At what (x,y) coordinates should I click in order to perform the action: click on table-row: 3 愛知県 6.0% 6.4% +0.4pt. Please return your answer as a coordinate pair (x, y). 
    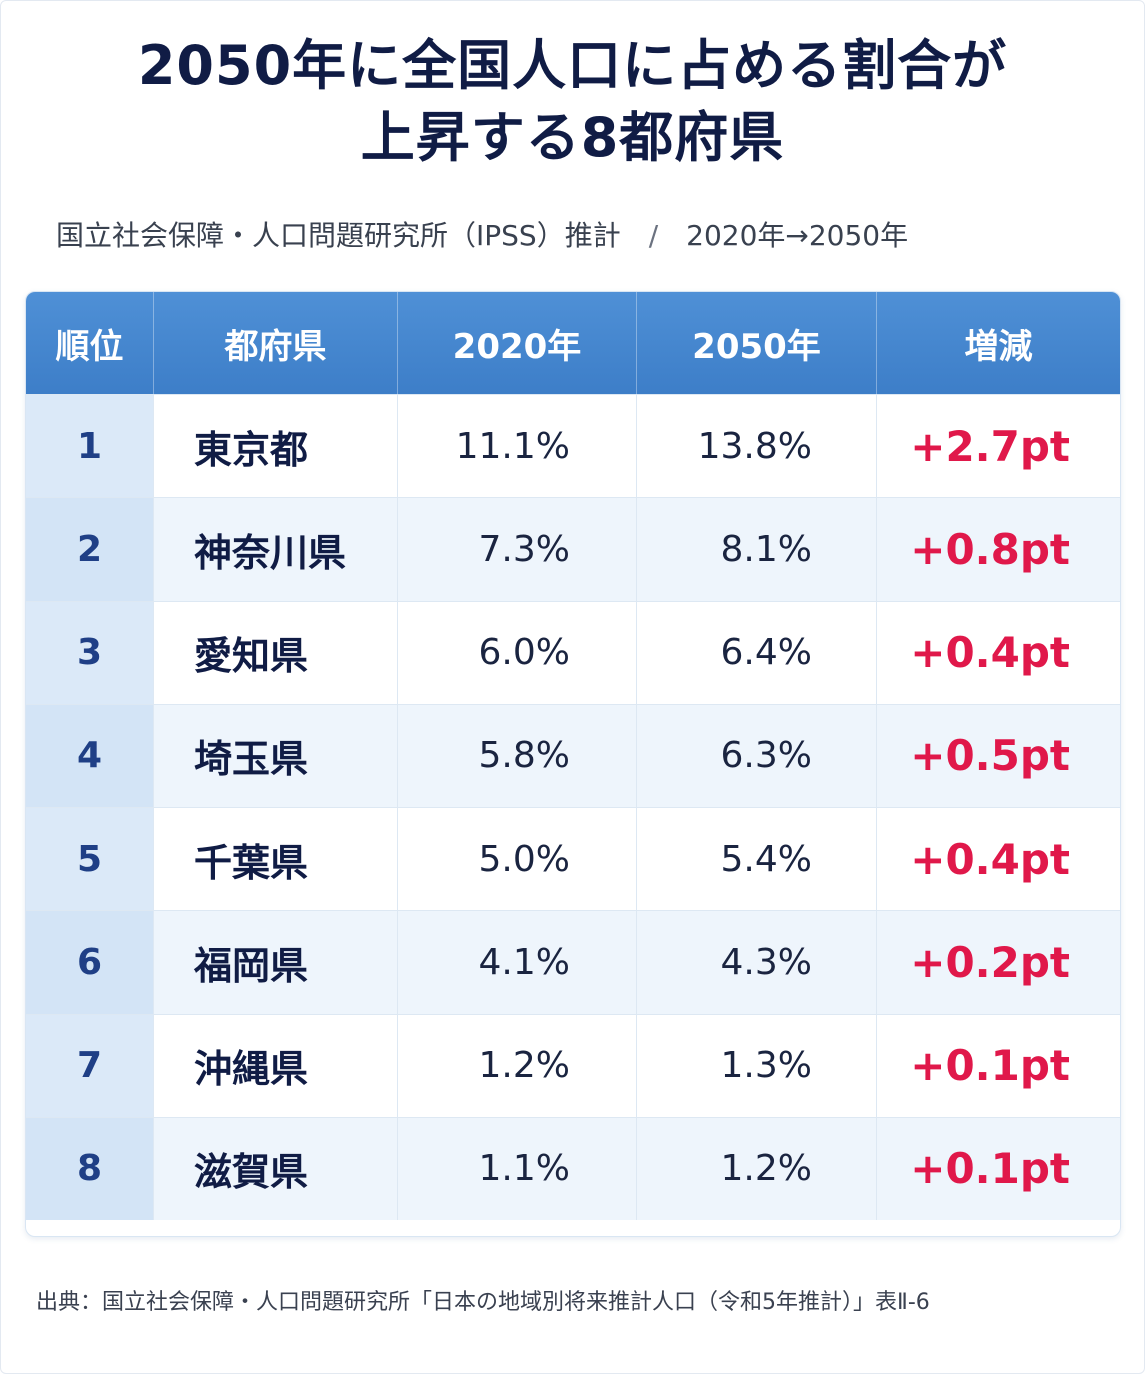
    Looking at the image, I should click on (573, 652).